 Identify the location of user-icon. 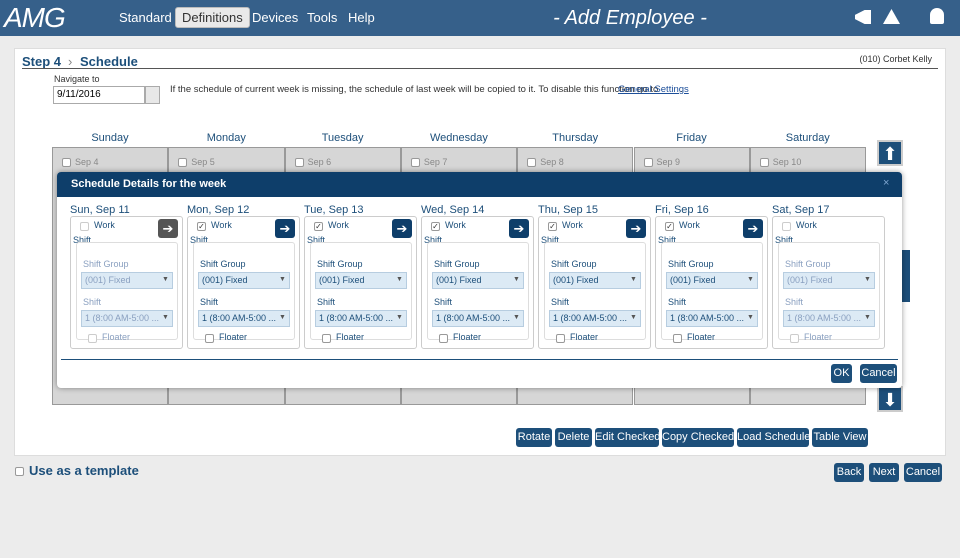
(937, 16).